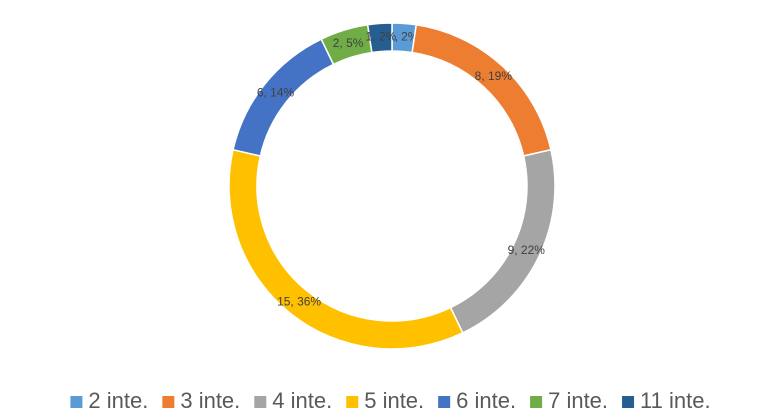 This screenshot has height=414, width=781. I want to click on legend-label: 4 inte., so click(302, 400).